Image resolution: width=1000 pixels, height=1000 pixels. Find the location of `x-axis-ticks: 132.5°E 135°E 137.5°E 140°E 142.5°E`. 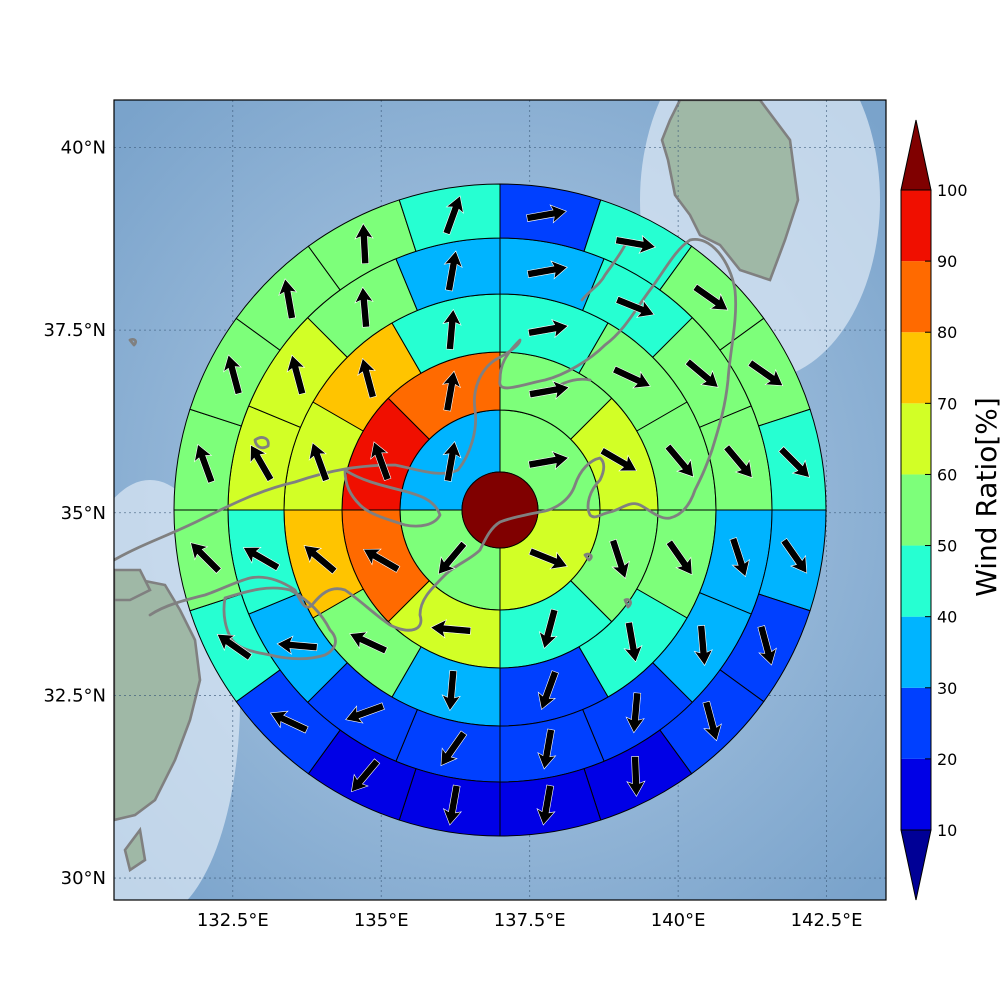

x-axis-ticks: 132.5°E 135°E 137.5°E 140°E 142.5°E is located at coordinates (530, 920).